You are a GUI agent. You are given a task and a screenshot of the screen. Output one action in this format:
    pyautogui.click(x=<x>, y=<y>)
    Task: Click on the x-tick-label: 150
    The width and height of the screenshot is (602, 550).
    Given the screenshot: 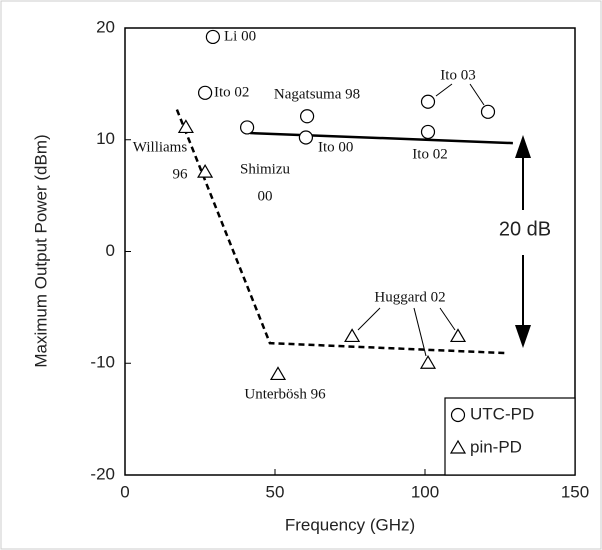 What is the action you would take?
    pyautogui.click(x=575, y=491)
    